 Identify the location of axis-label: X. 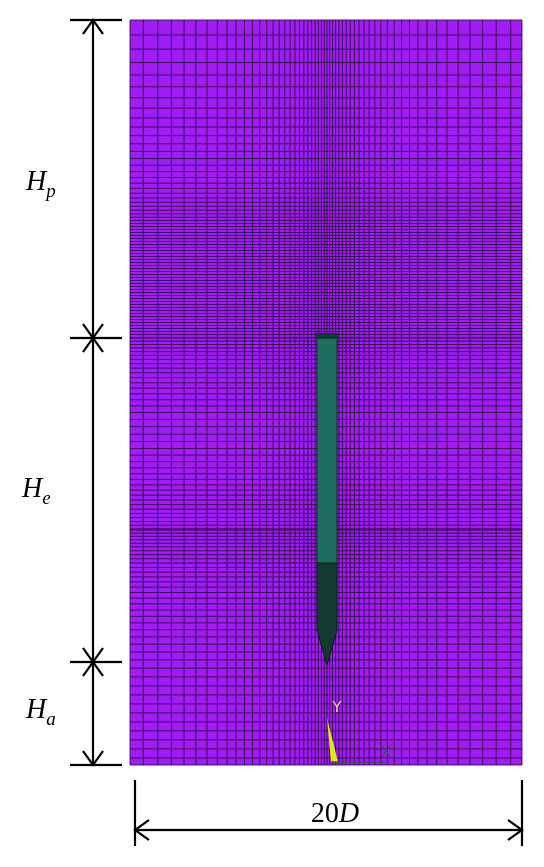
(386, 752).